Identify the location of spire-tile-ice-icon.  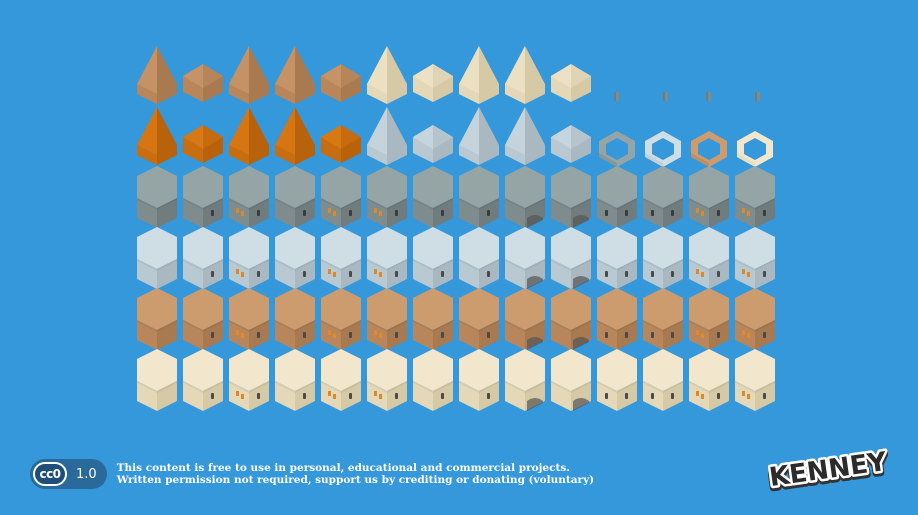
(387, 136).